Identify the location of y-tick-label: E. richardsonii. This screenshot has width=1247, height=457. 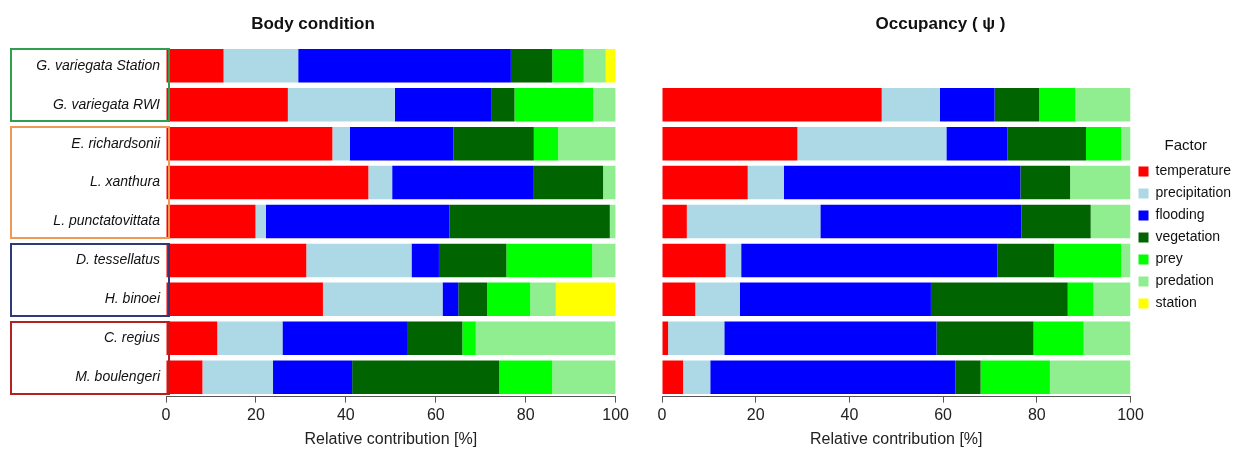
(116, 142).